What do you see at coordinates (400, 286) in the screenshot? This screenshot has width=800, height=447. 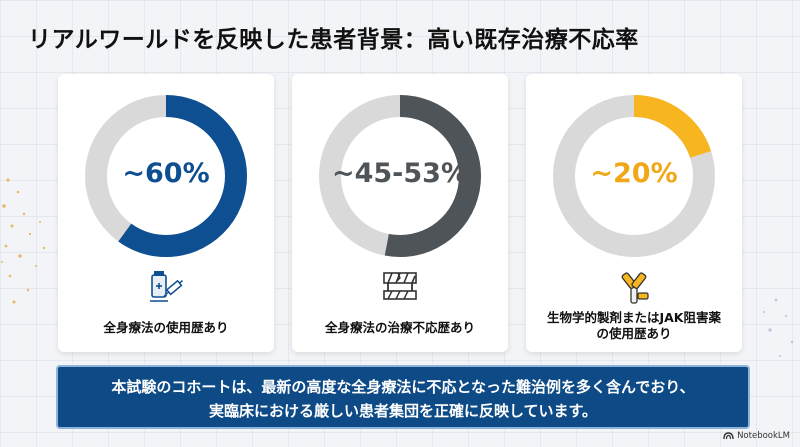 I see `broken-barrier-icon` at bounding box center [400, 286].